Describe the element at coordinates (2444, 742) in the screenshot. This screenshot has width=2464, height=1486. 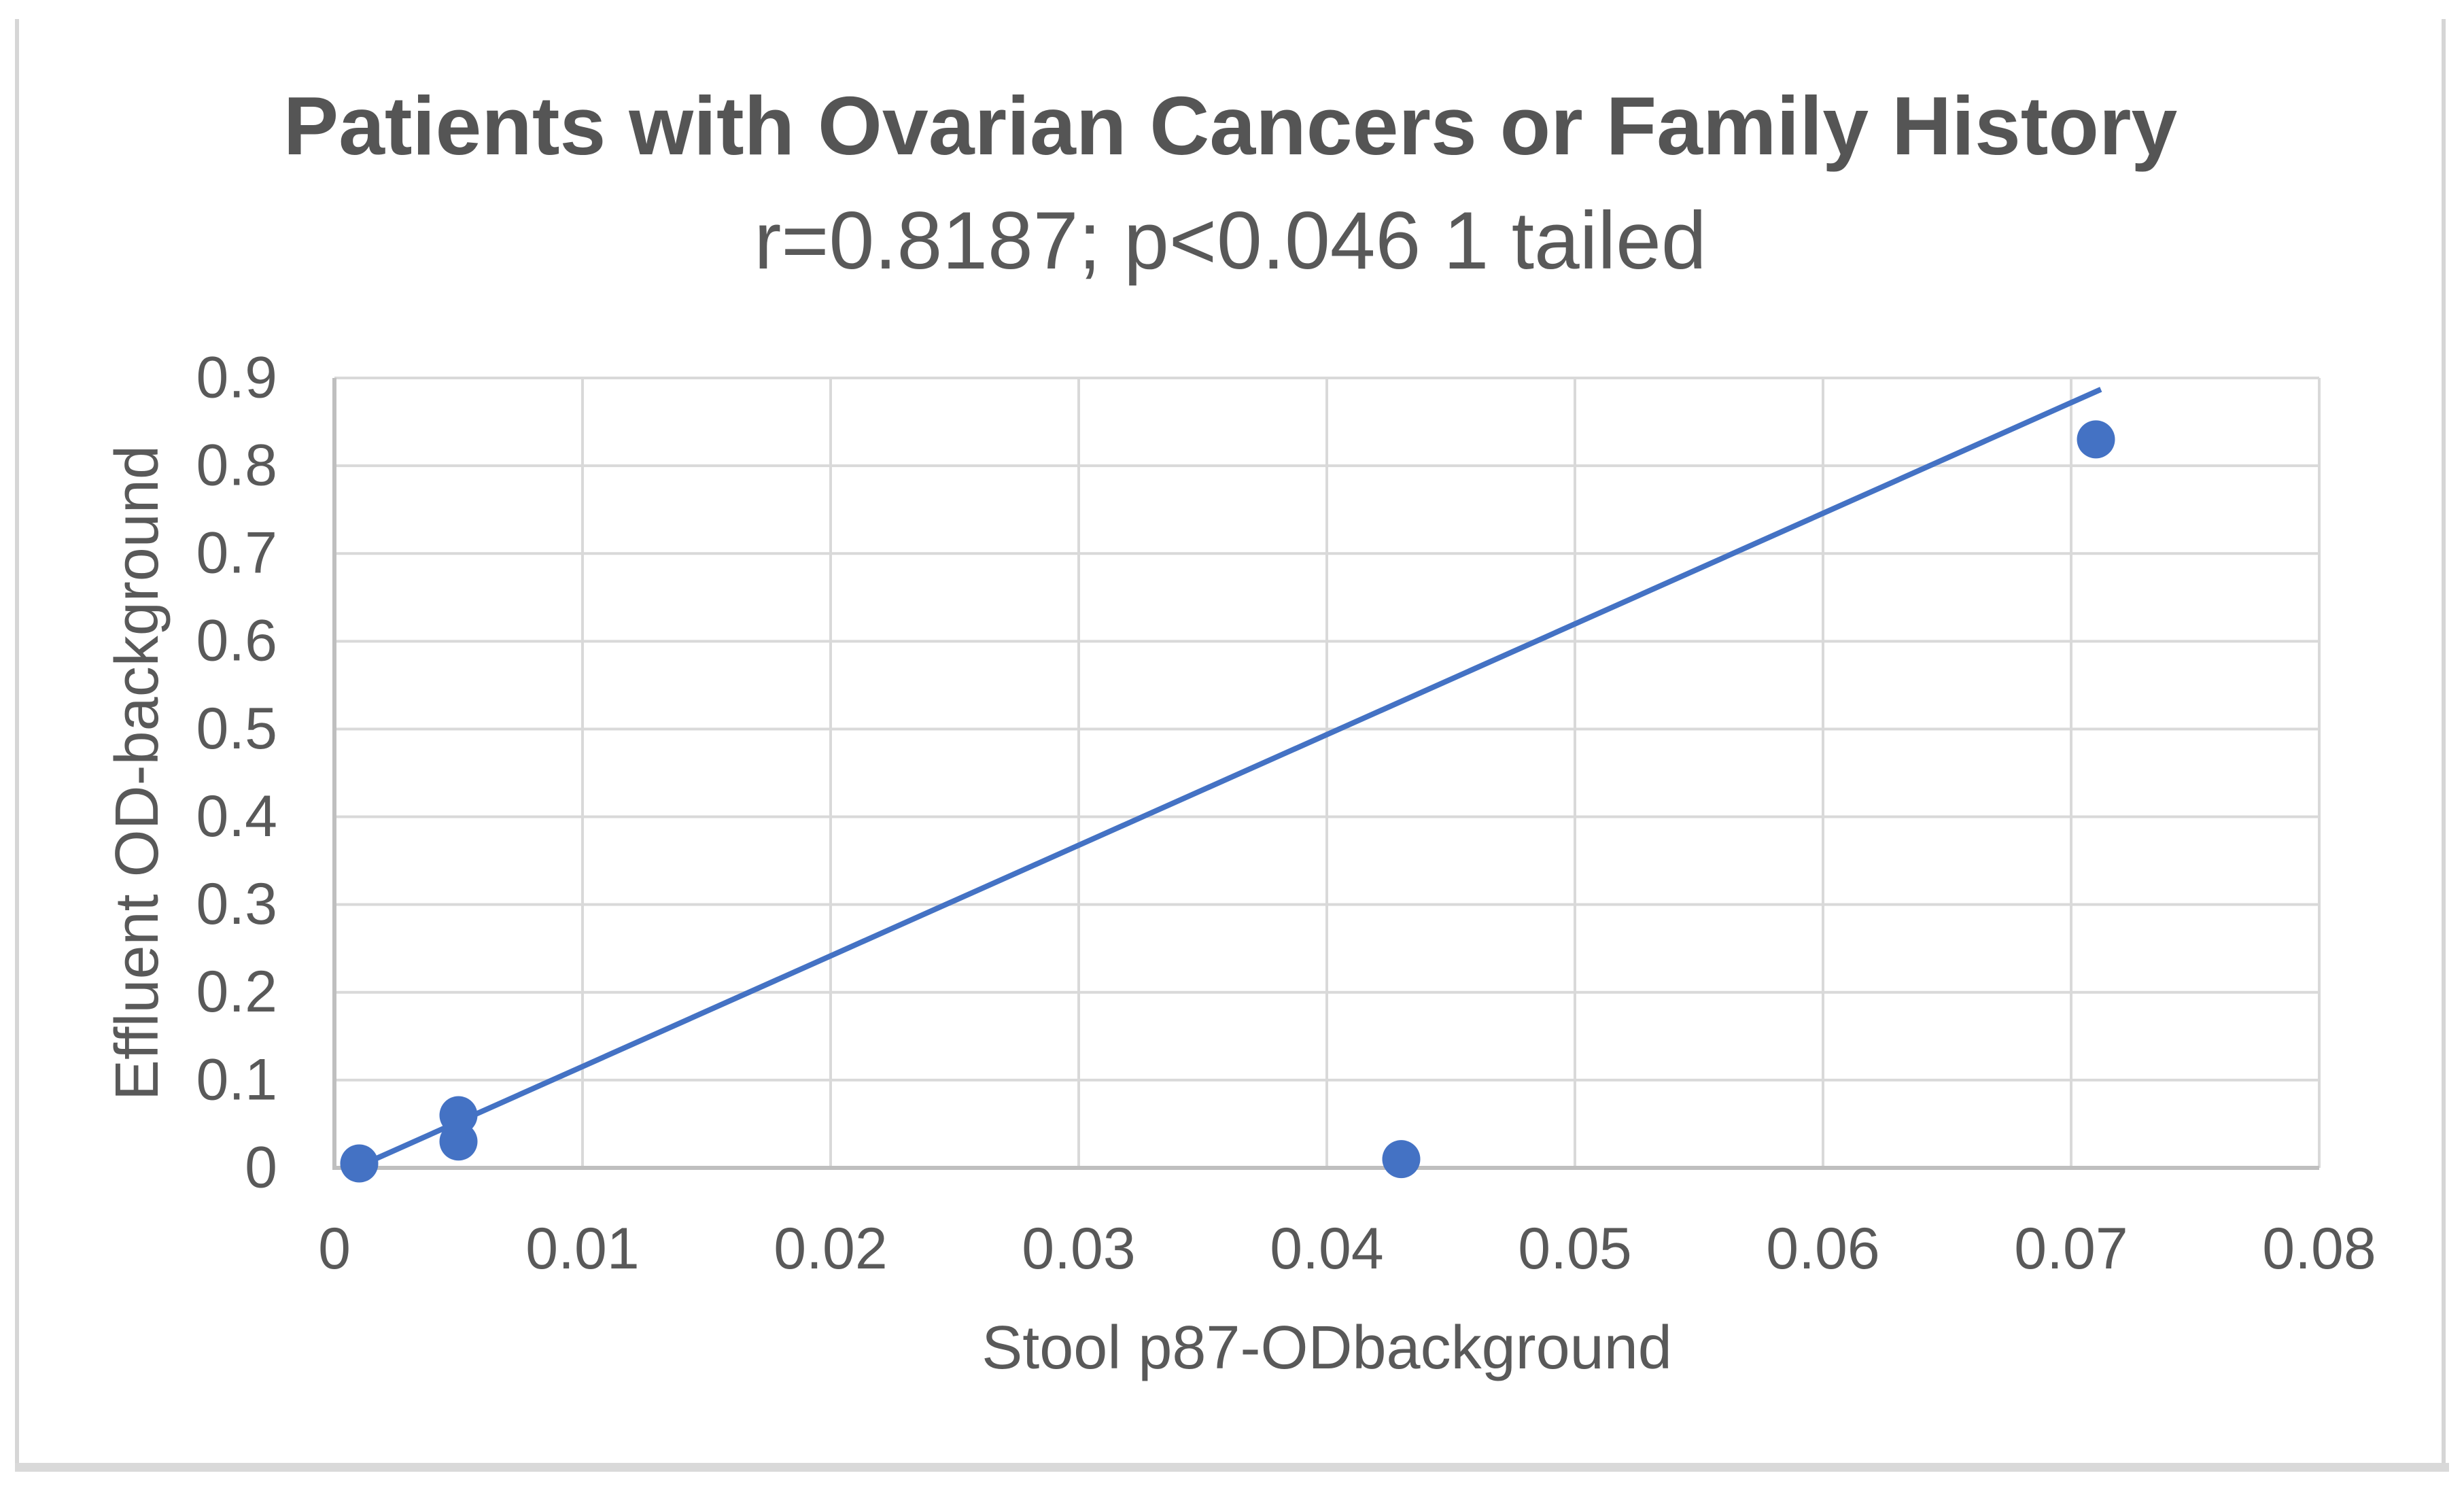
I see `page-border-right` at that location.